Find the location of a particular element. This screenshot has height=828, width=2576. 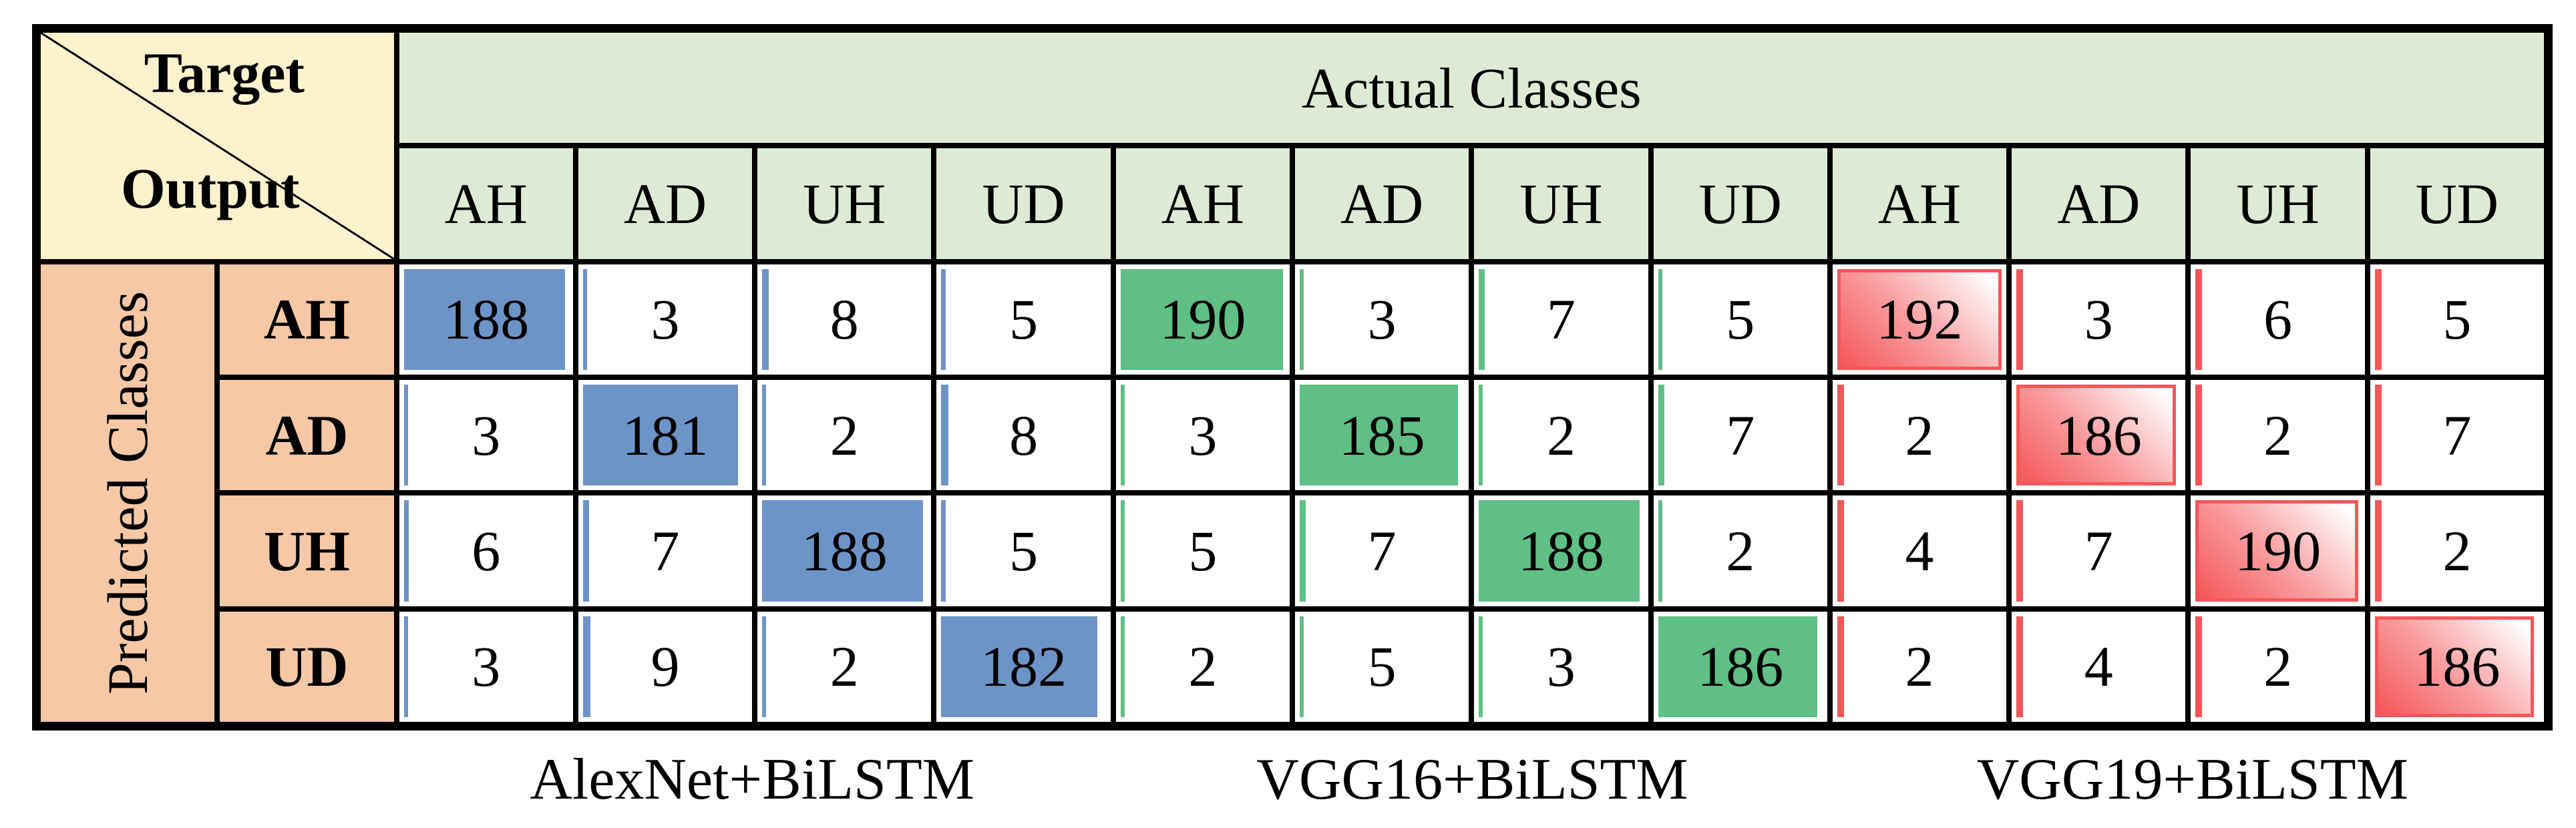

model-caption: AlexNet+BiLSTM is located at coordinates (752, 779).